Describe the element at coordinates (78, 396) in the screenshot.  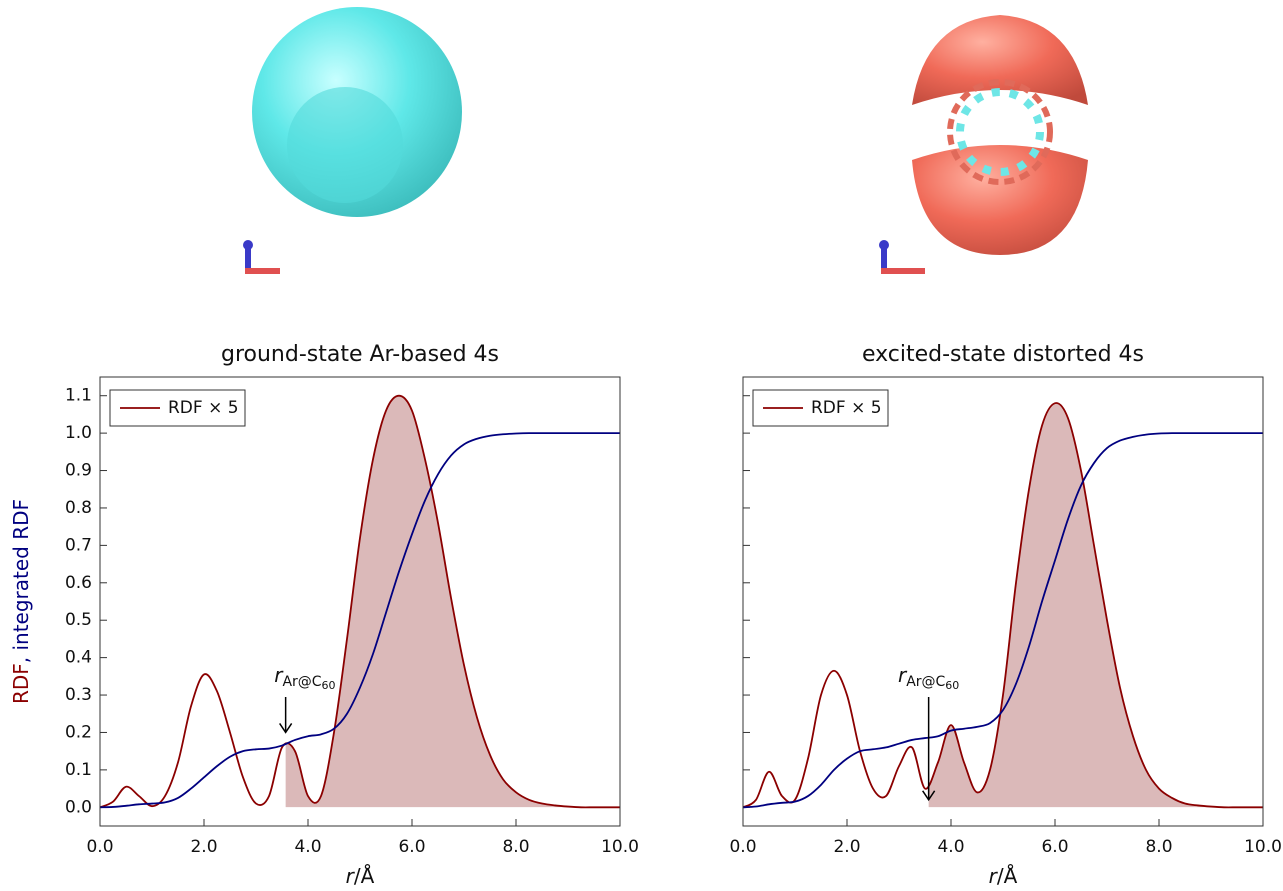
I see `y-tick-label: 1.1` at that location.